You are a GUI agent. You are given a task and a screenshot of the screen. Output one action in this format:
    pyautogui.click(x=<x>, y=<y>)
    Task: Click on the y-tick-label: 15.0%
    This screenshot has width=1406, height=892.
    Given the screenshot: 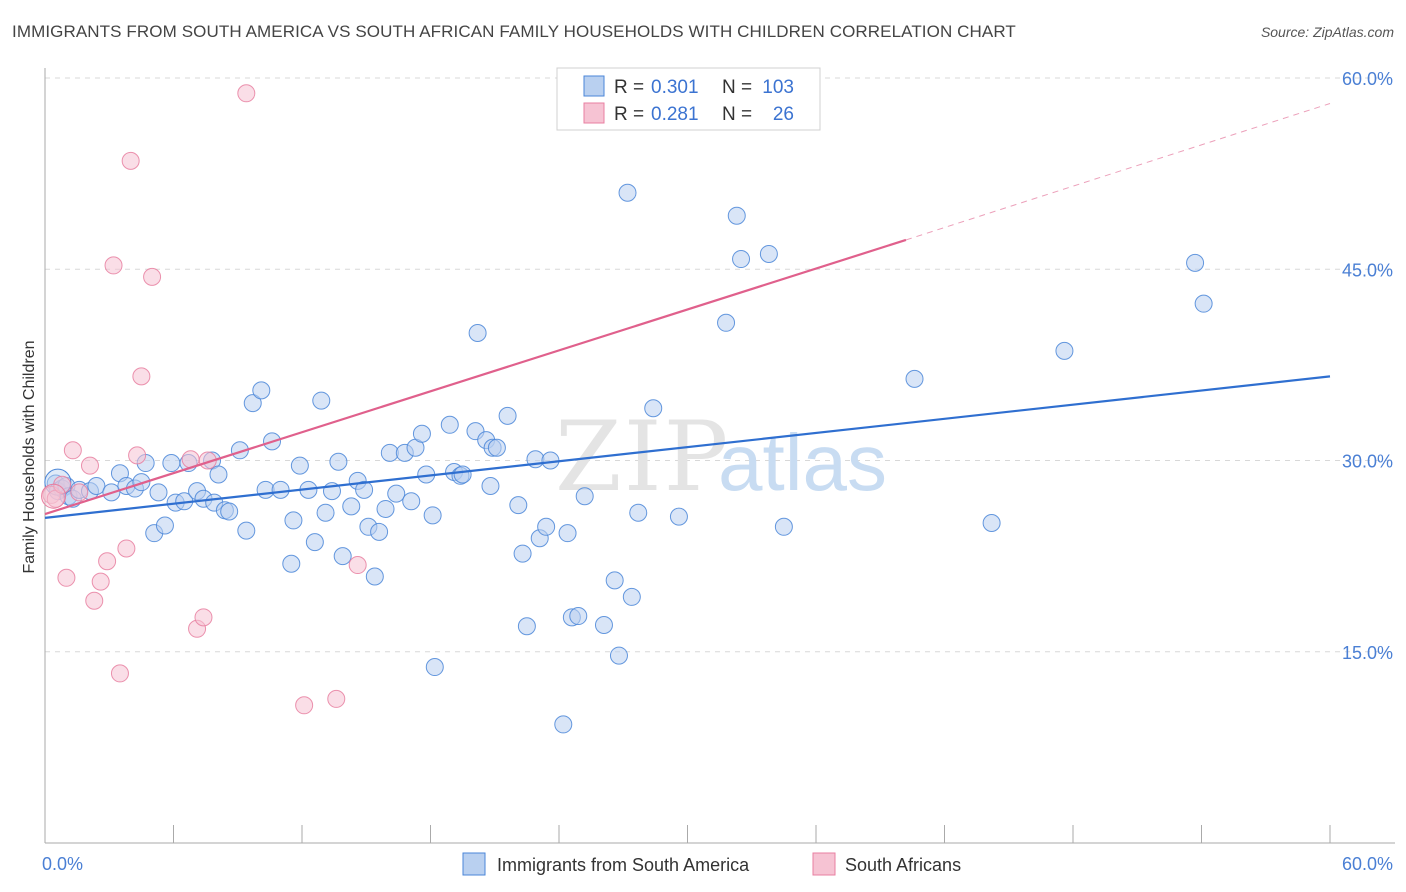 What is the action you would take?
    pyautogui.click(x=1367, y=653)
    